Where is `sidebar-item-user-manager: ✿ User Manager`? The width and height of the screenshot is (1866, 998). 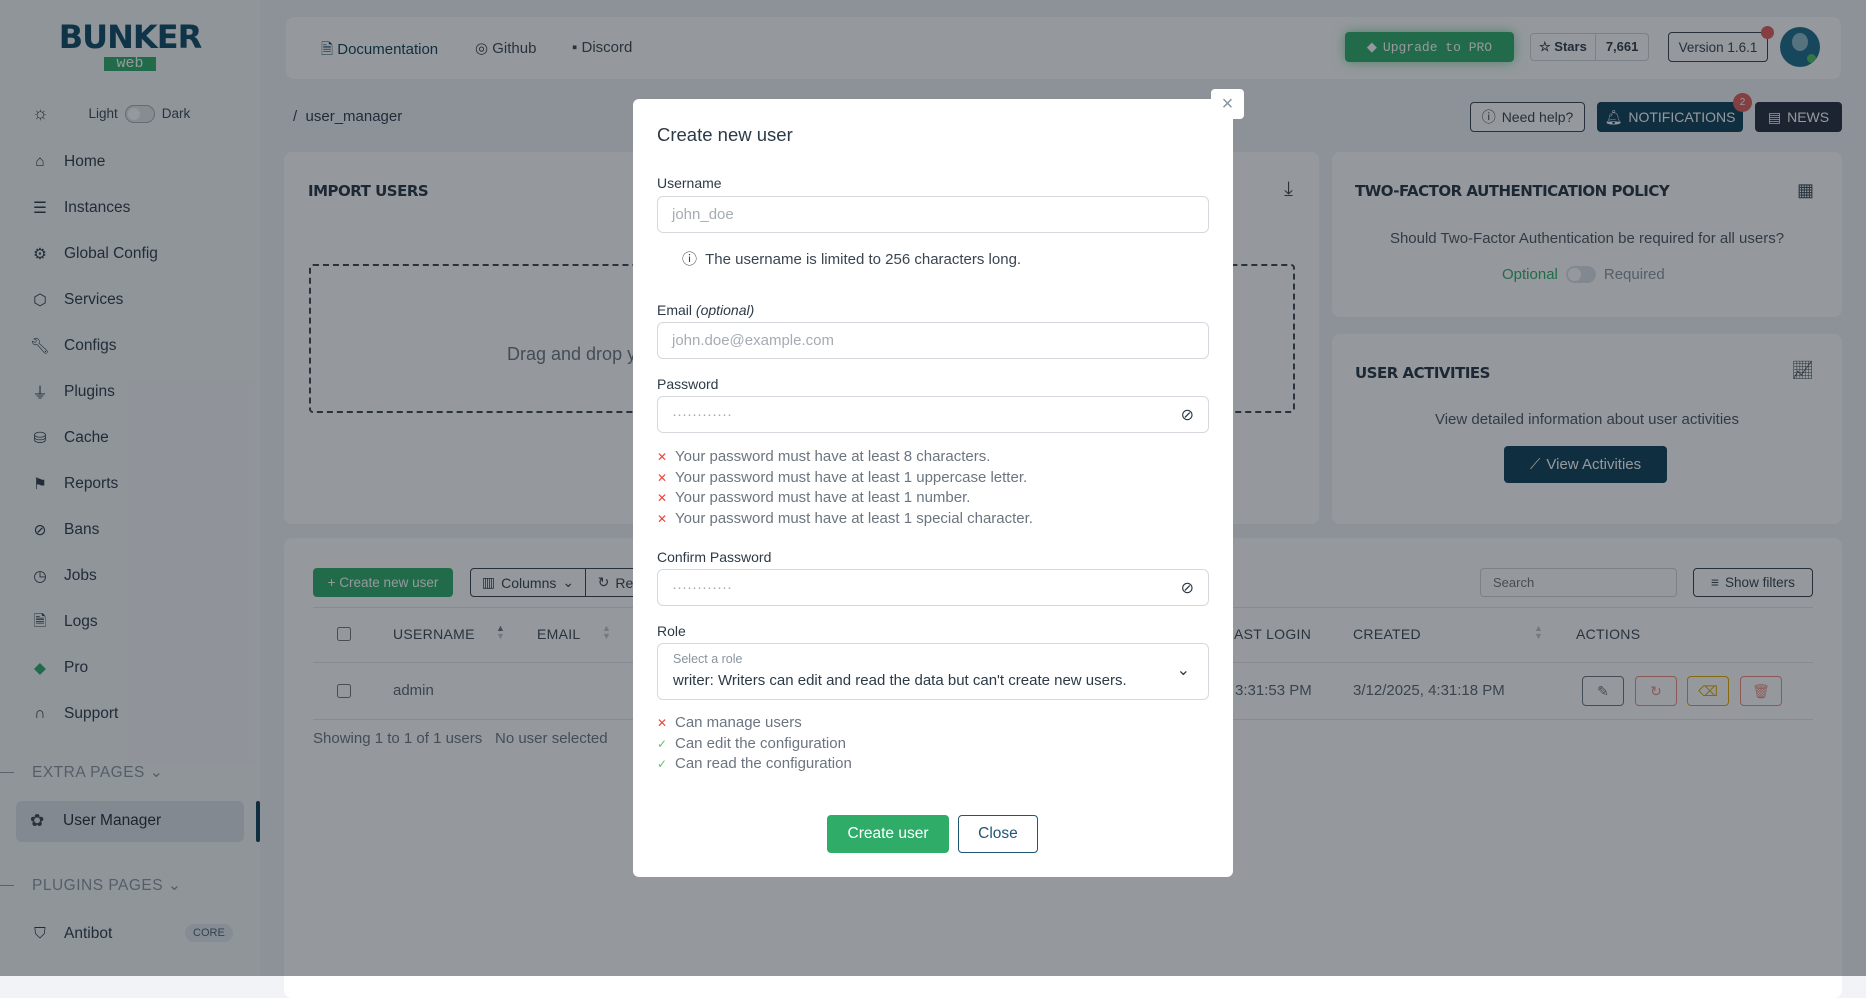 sidebar-item-user-manager: ✿ User Manager is located at coordinates (130, 821).